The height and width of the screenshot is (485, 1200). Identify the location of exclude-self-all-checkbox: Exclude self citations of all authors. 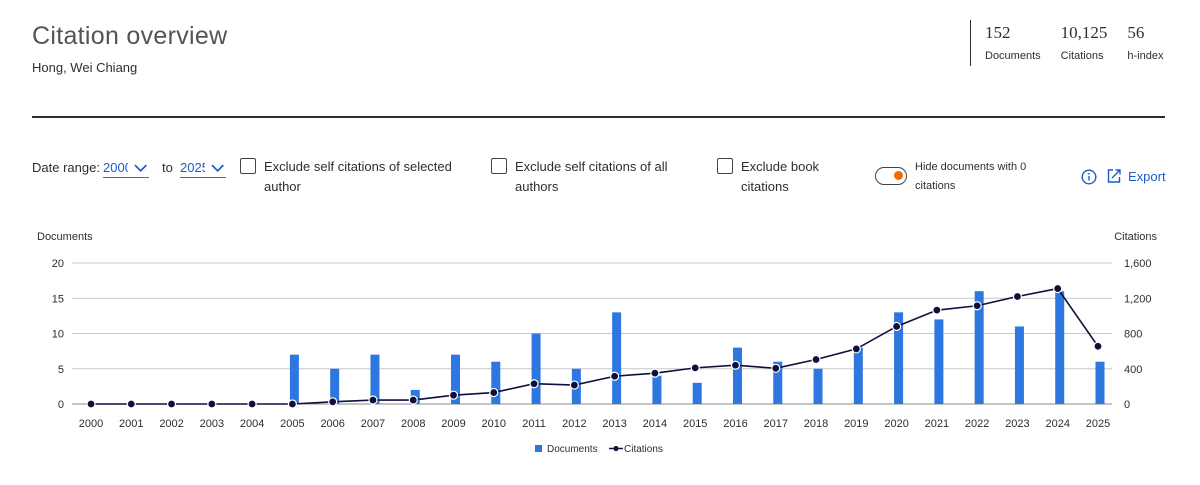
(598, 177).